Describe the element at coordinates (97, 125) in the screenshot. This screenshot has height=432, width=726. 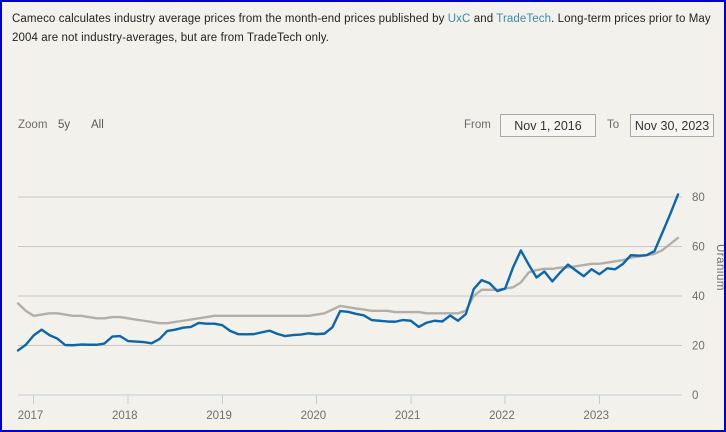
I see `zoom-range-all-button: All` at that location.